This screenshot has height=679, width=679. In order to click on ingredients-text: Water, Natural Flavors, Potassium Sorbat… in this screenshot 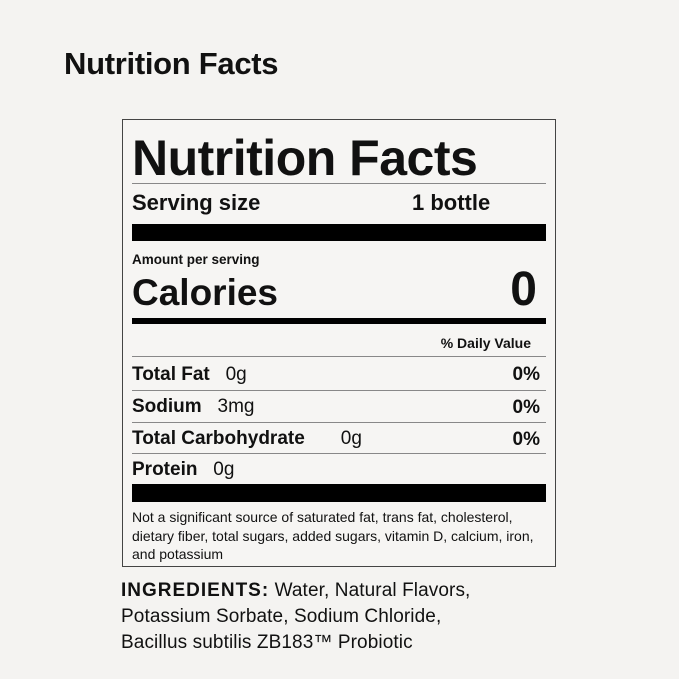, I will do `click(296, 616)`.